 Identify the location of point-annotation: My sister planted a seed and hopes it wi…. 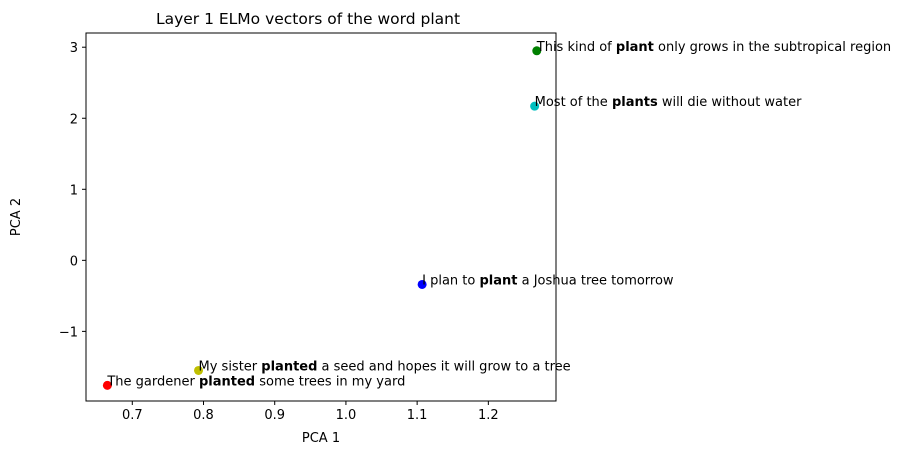
(385, 366).